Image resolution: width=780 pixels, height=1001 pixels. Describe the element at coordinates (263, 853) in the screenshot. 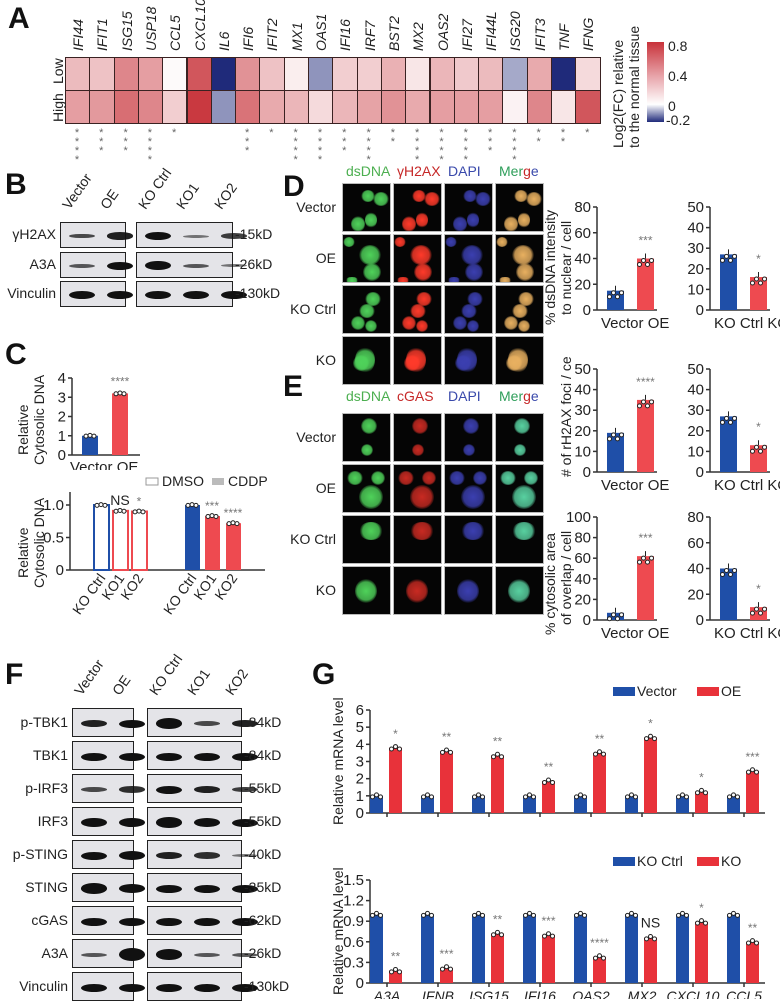

I see `molecular-weight-label: -40kD` at that location.